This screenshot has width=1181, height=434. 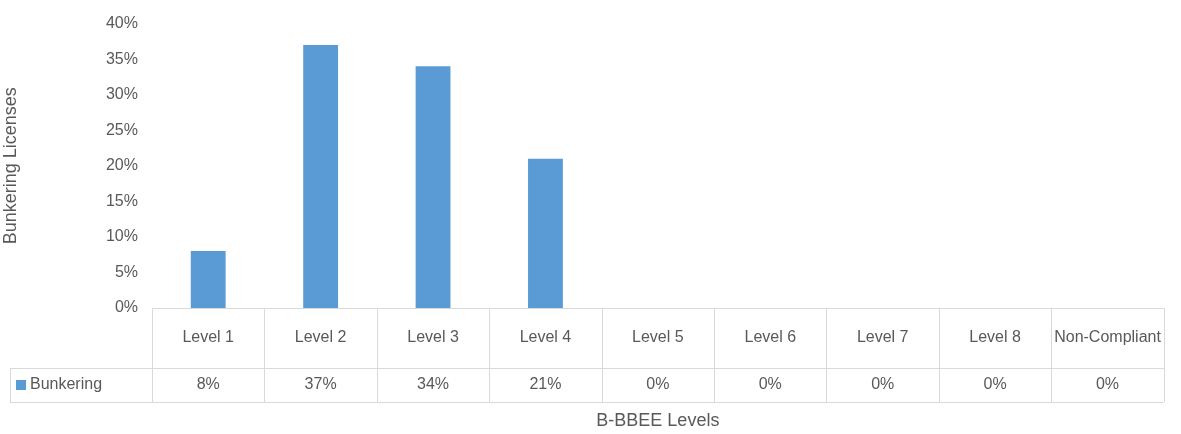 What do you see at coordinates (545, 384) in the screenshot?
I see `data-label: 21%` at bounding box center [545, 384].